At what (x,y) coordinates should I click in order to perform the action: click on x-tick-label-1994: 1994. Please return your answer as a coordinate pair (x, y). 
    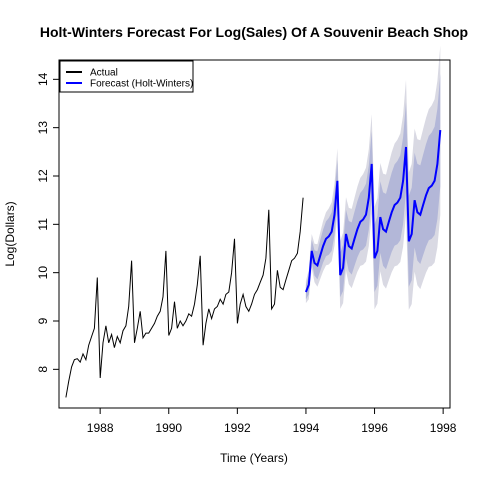
    Looking at the image, I should click on (306, 428).